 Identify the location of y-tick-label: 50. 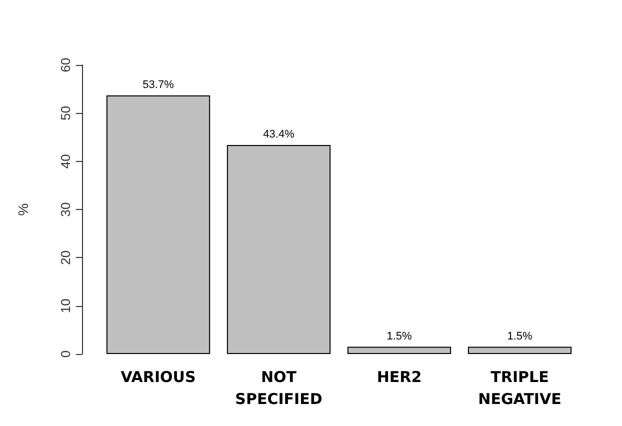
(65, 113).